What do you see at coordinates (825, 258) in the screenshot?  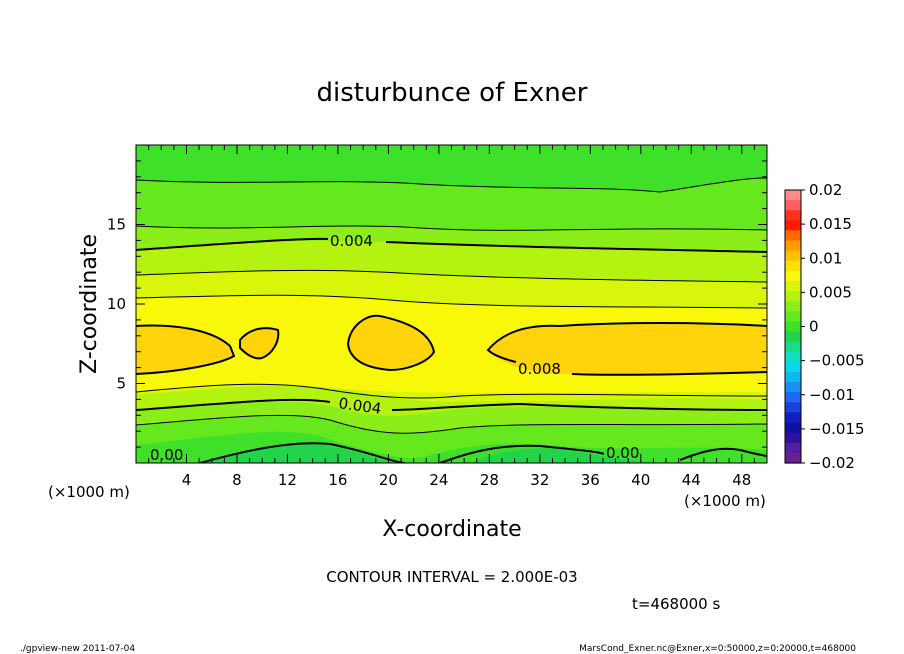 I see `colorbar-tick-label: 0.01` at bounding box center [825, 258].